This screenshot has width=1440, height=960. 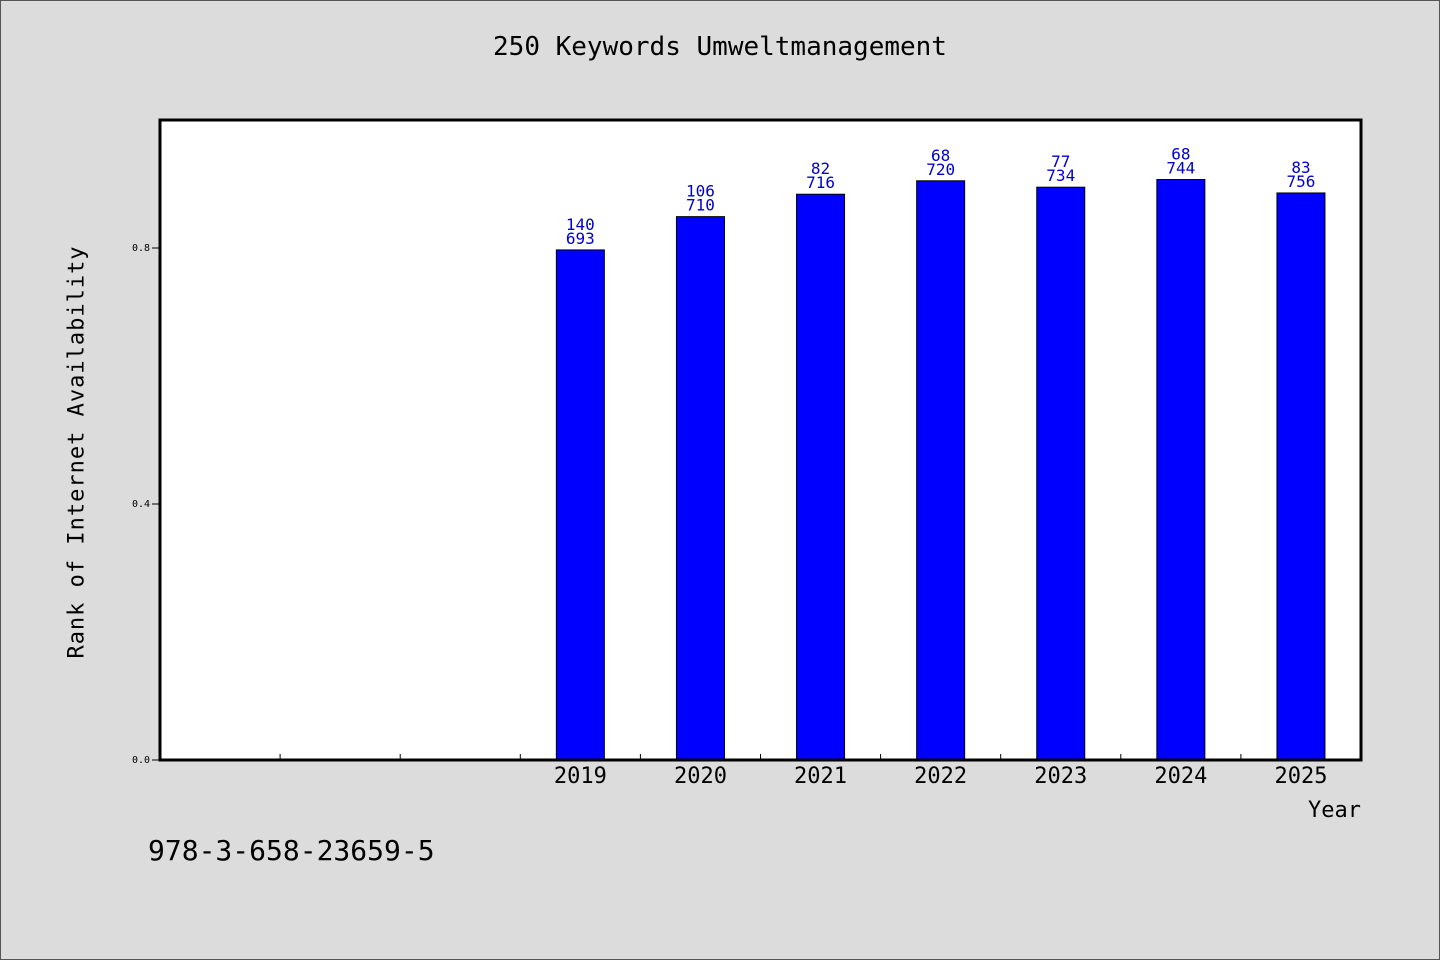 What do you see at coordinates (940, 169) in the screenshot?
I see `bar-label-bottom: 720` at bounding box center [940, 169].